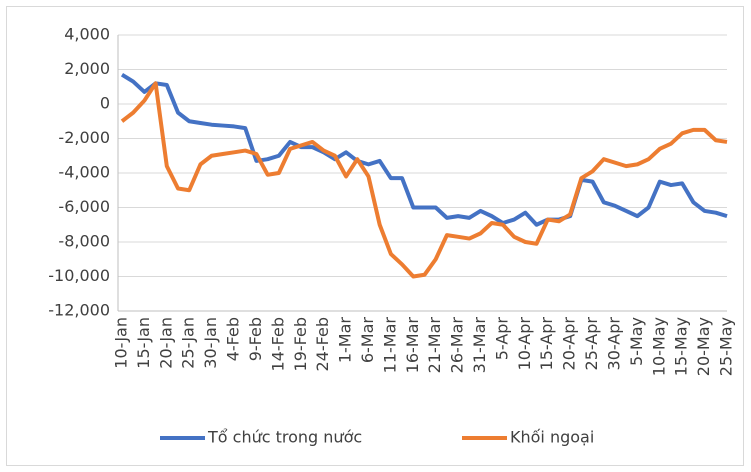 This screenshot has height=472, width=751. What do you see at coordinates (87, 68) in the screenshot?
I see `y-tick-label: 2,000` at bounding box center [87, 68].